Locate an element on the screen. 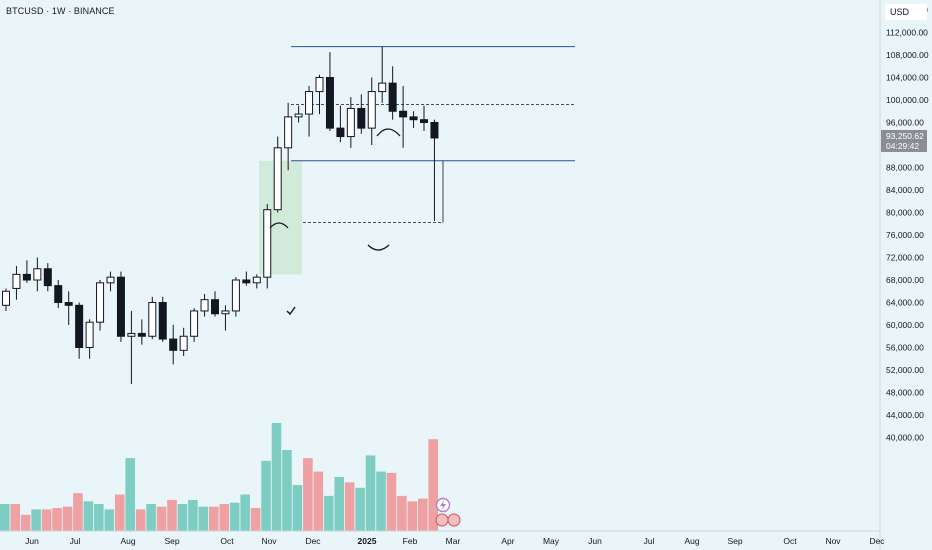 The width and height of the screenshot is (932, 550). y-tick-label: 88,000.00 is located at coordinates (905, 168).